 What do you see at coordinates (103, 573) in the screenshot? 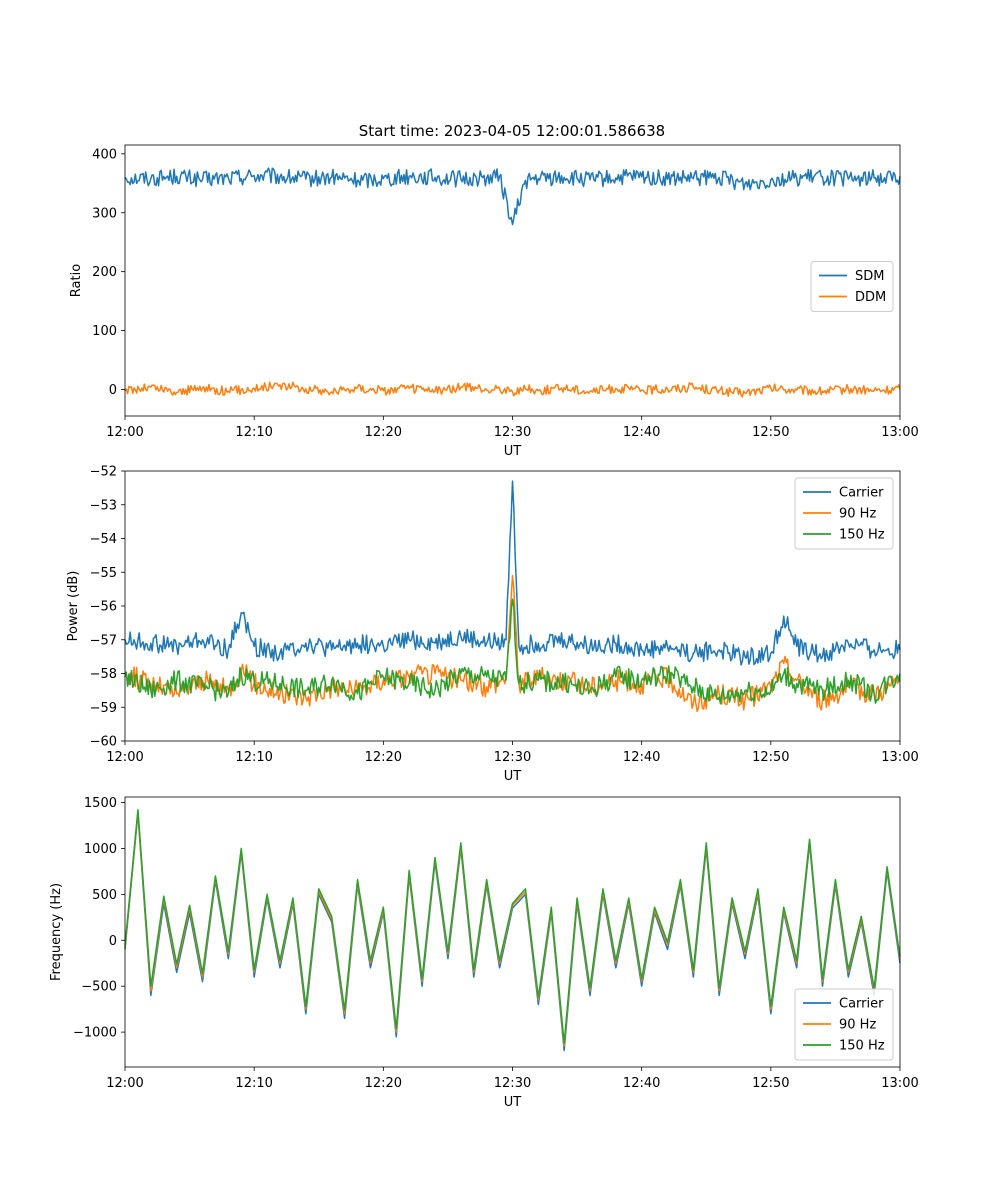
I see `y-tick-label: −55` at bounding box center [103, 573].